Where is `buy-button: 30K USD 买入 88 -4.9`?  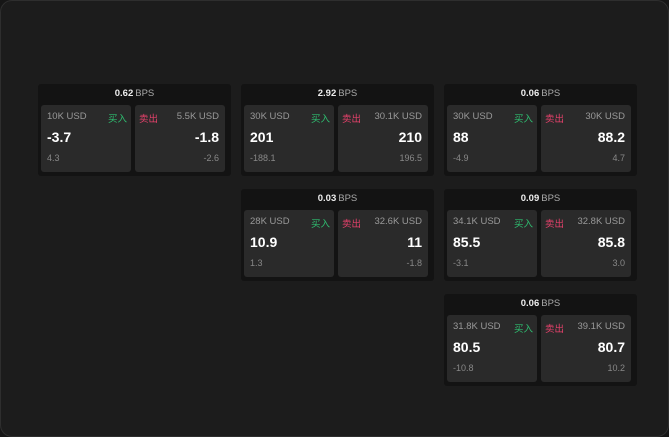
buy-button: 30K USD 买入 88 -4.9 is located at coordinates (492, 138).